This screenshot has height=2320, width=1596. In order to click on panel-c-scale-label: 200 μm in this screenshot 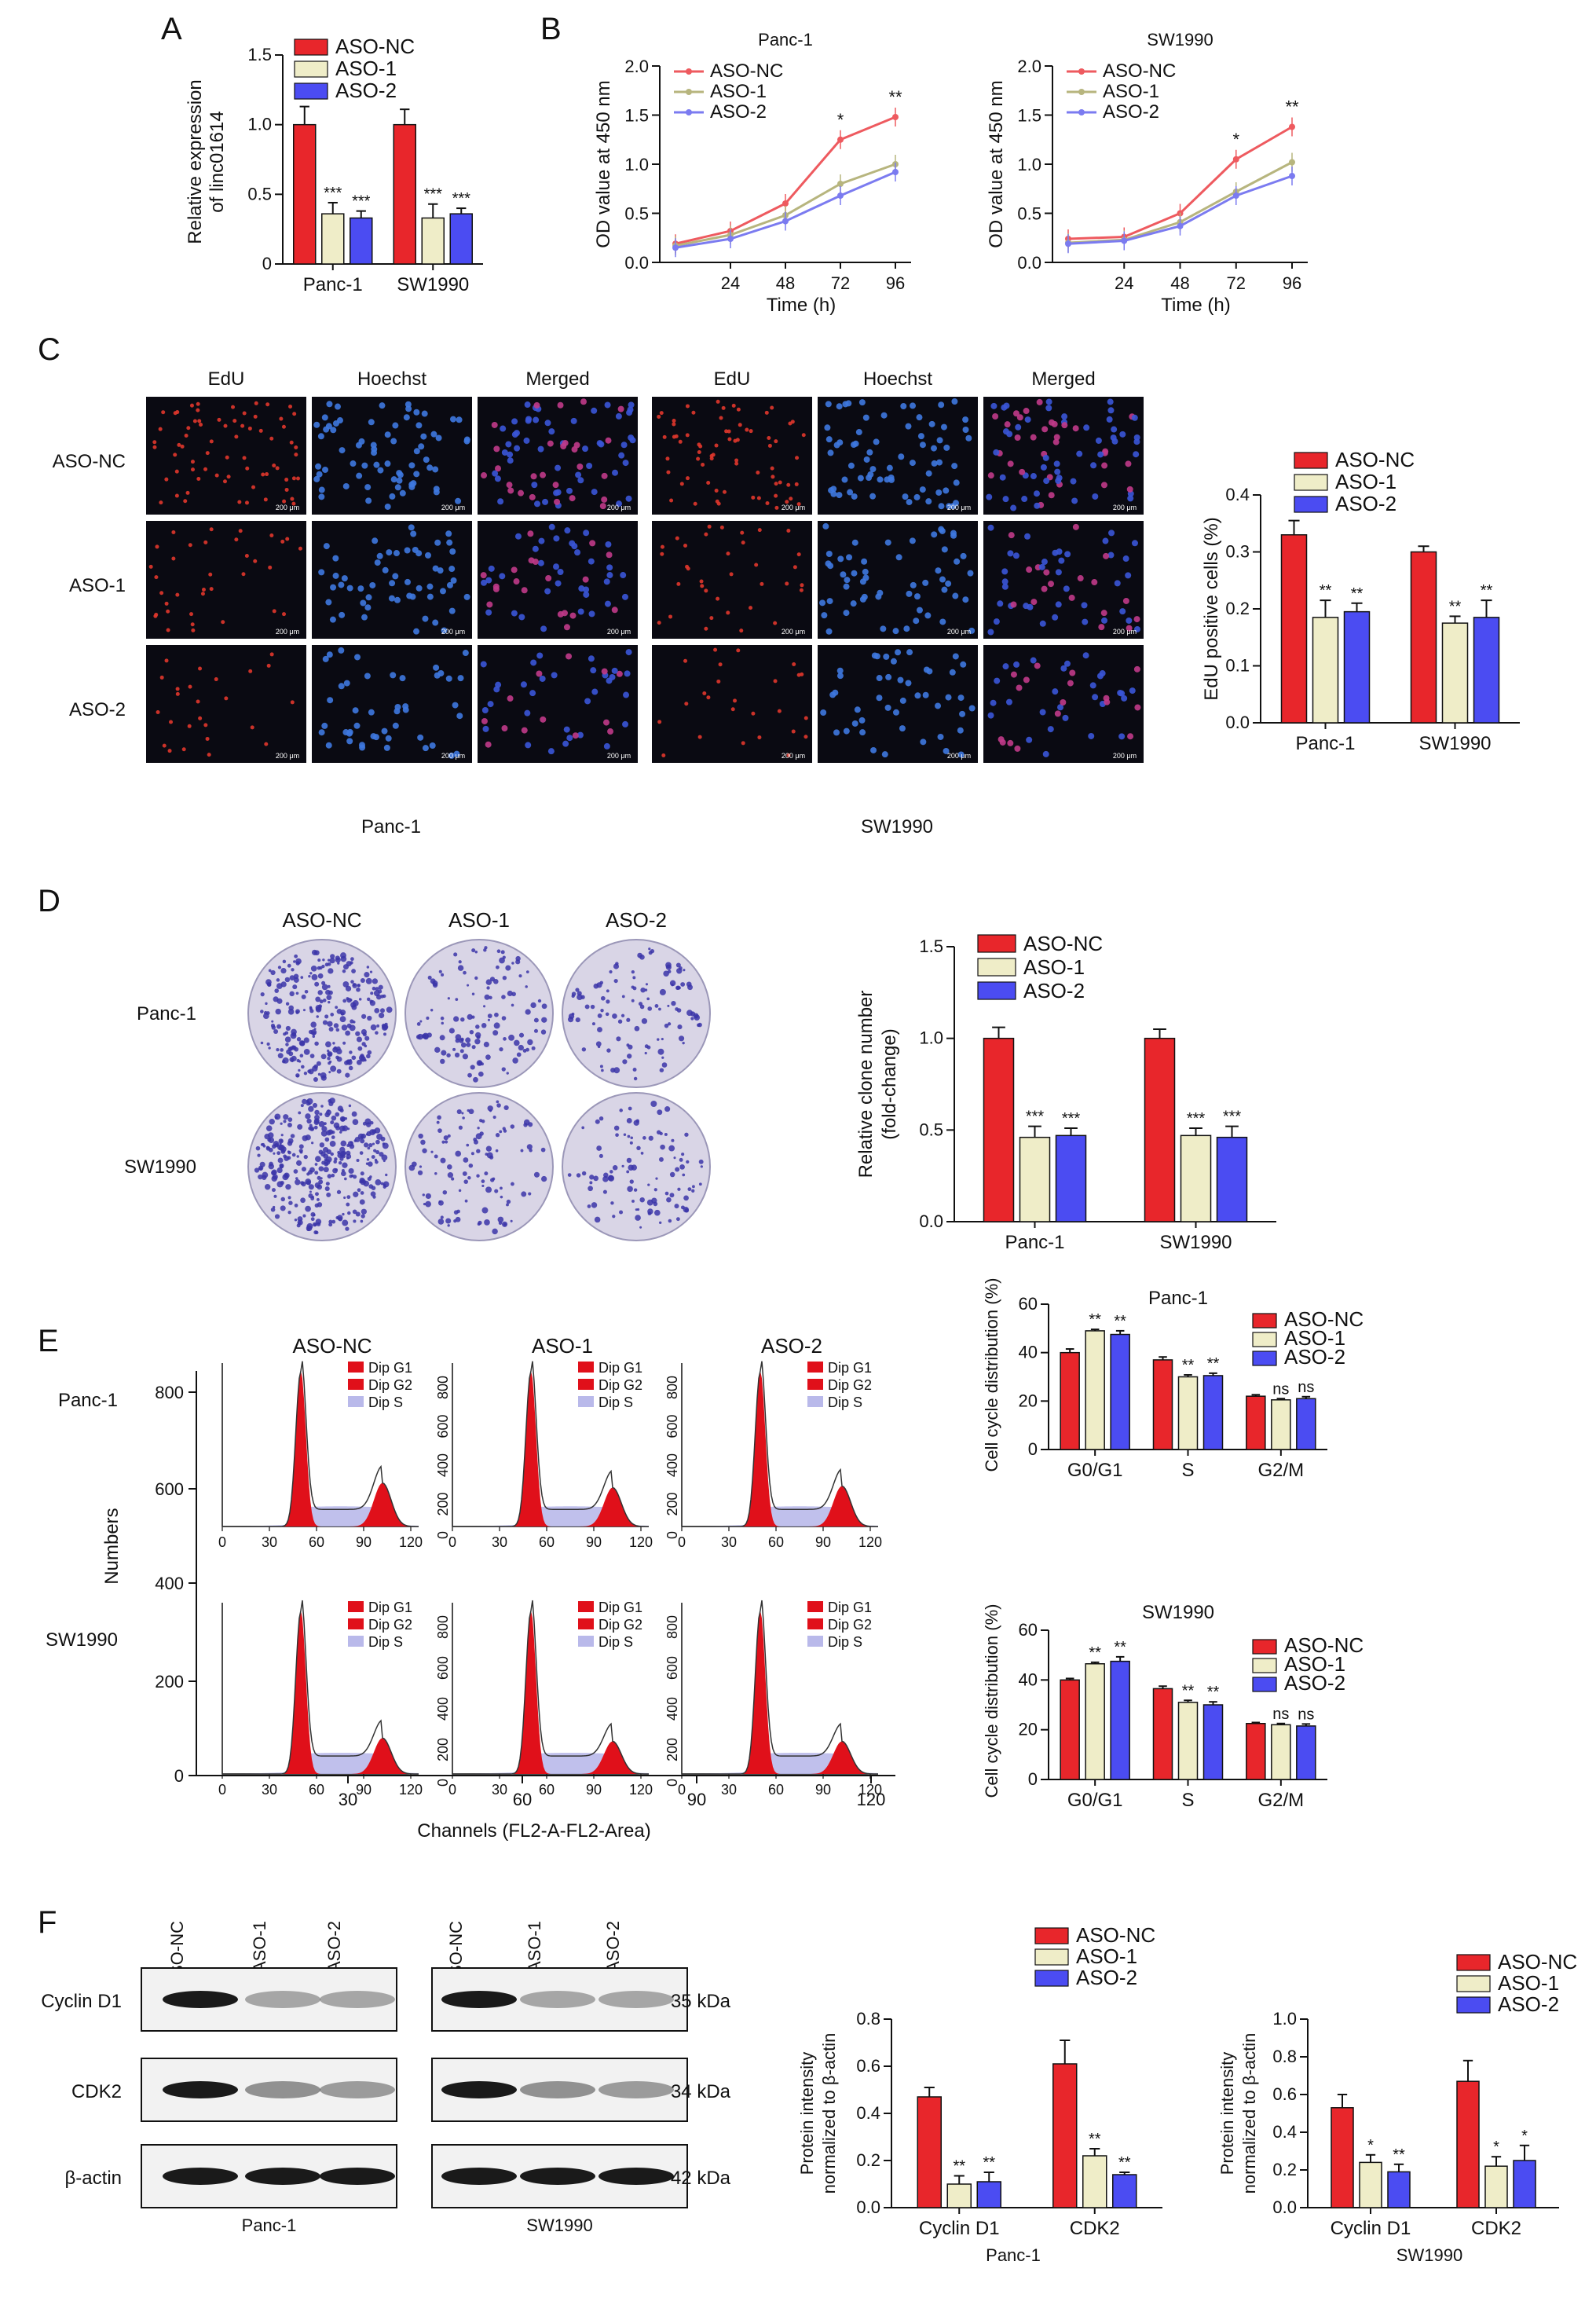, I will do `click(287, 632)`.